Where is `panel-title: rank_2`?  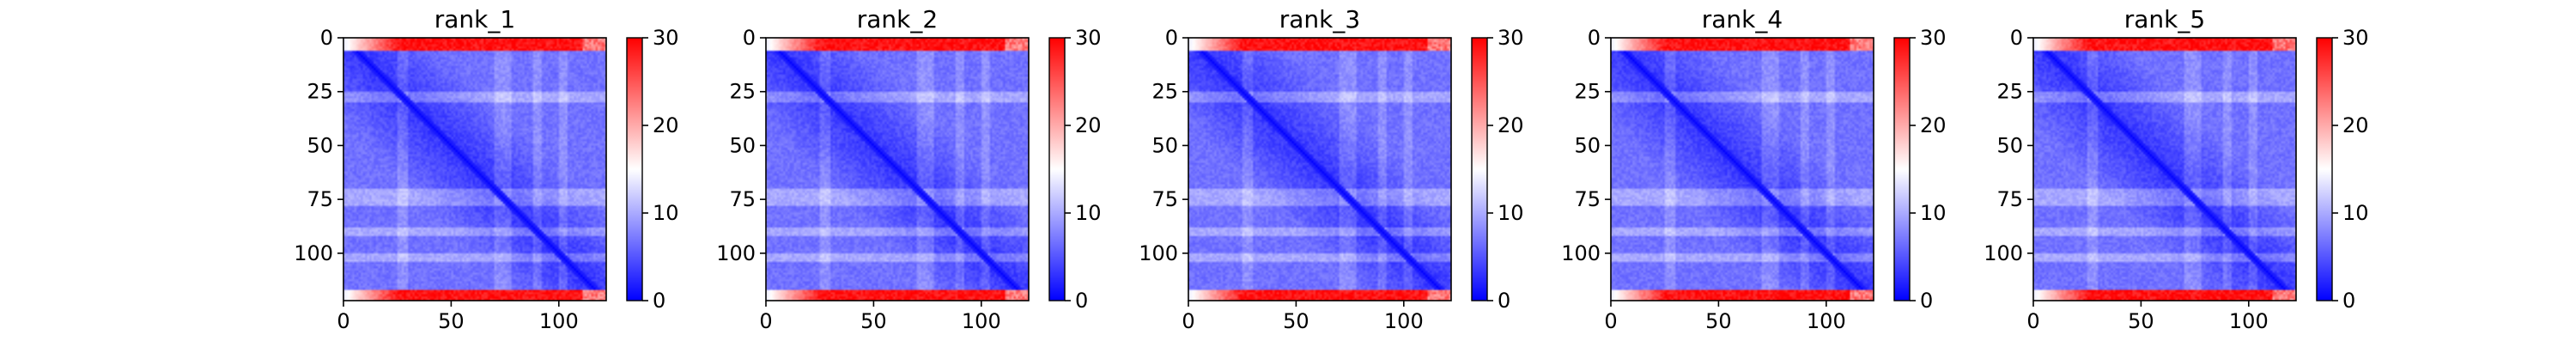
panel-title: rank_2 is located at coordinates (897, 19).